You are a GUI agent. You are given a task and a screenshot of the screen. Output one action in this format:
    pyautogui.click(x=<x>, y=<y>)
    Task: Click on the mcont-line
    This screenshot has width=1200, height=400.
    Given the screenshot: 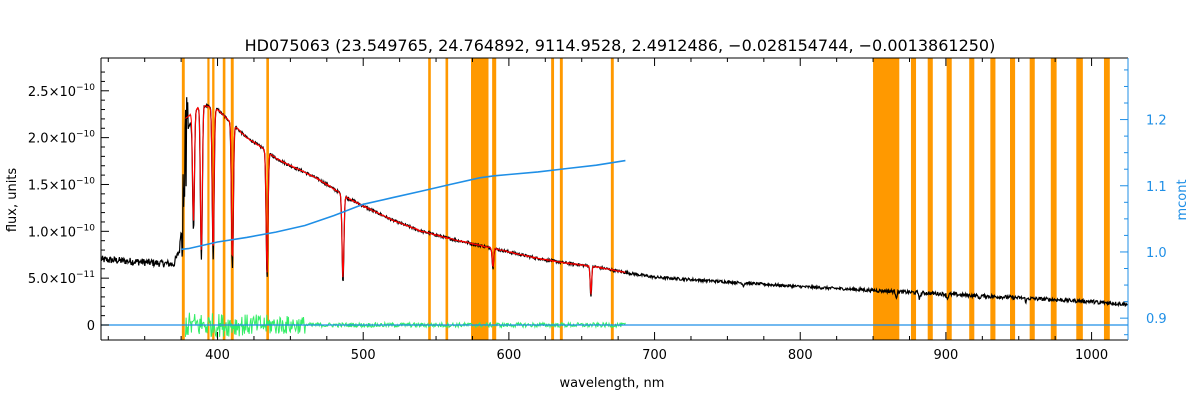 What is the action you would take?
    pyautogui.click(x=403, y=205)
    